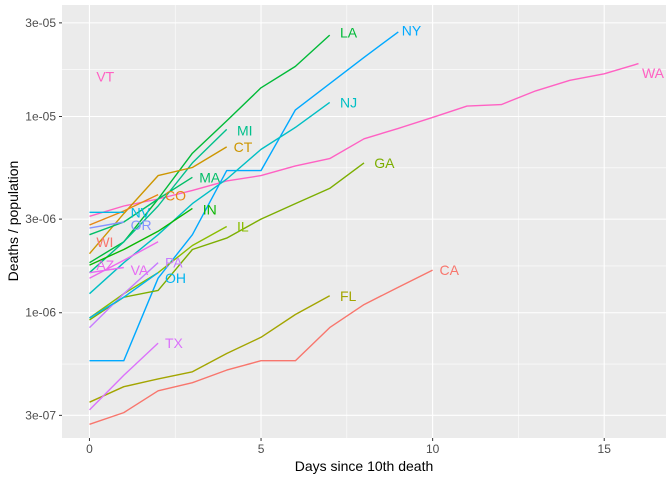  What do you see at coordinates (243, 227) in the screenshot?
I see `series-label-il: IL` at bounding box center [243, 227].